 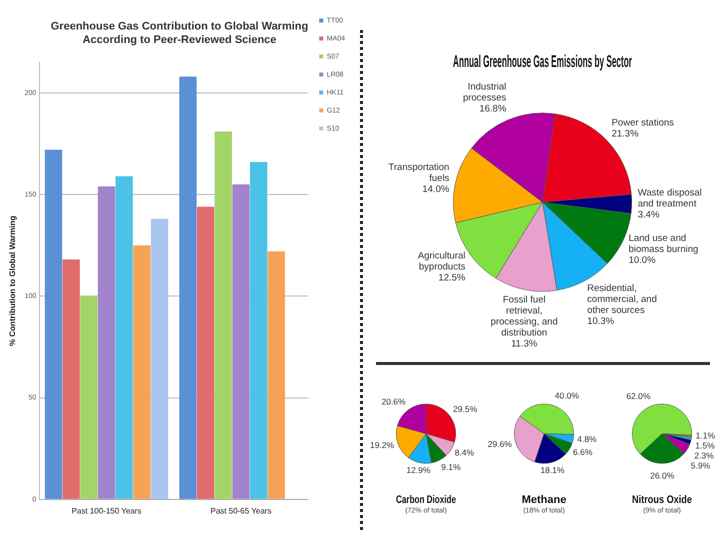 I want to click on slice-label: Power stations, so click(x=643, y=122).